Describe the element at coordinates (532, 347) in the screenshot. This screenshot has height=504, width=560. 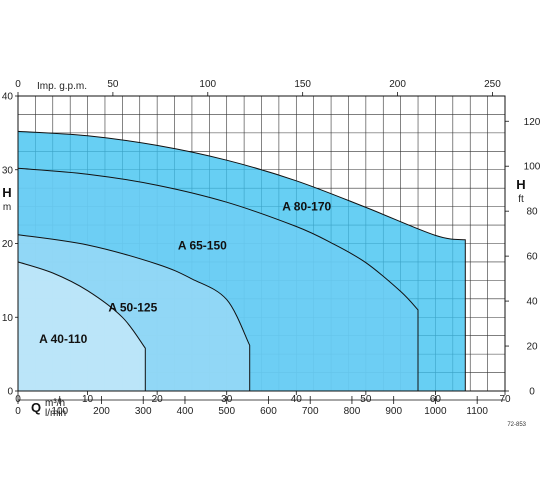
I see `y-right-tick-label: 20` at that location.